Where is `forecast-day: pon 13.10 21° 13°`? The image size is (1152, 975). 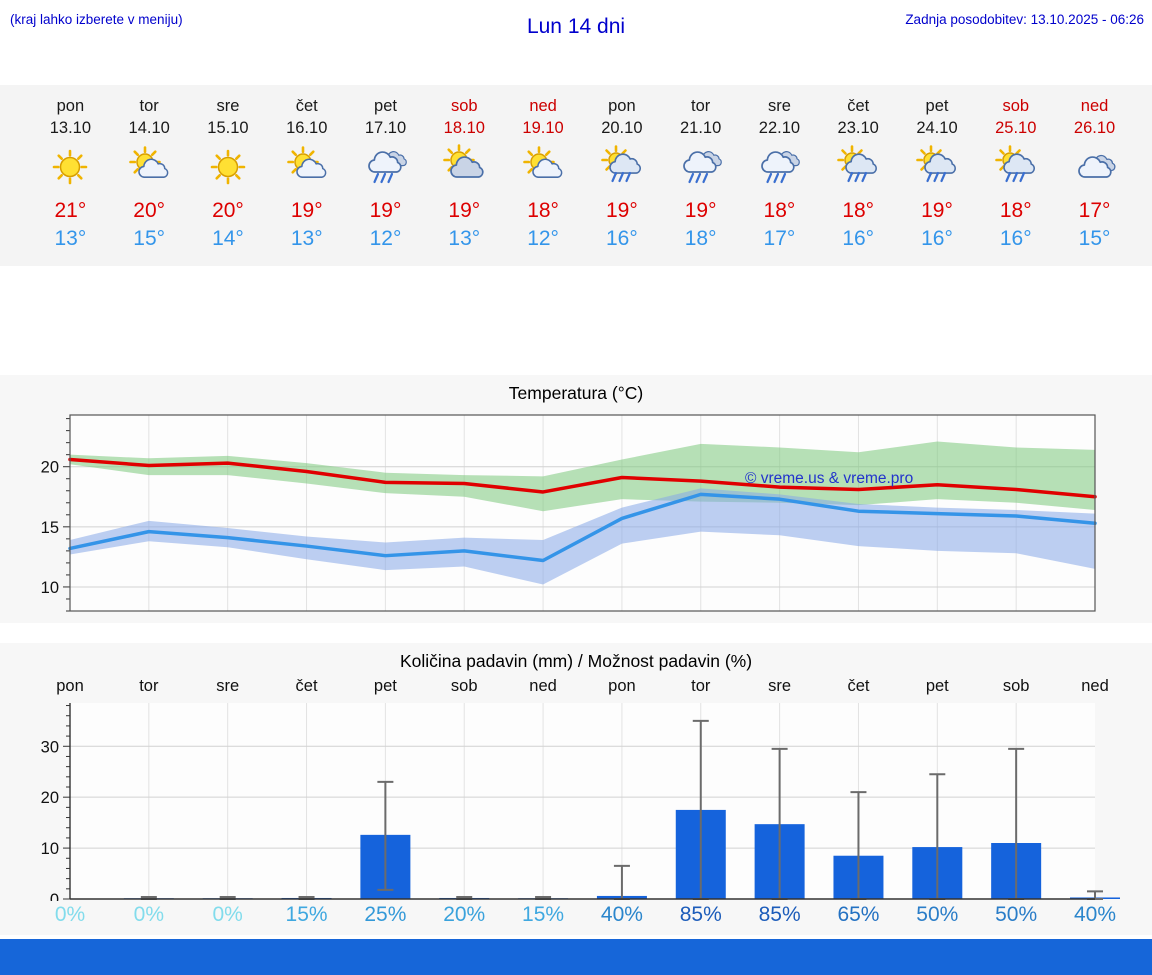 forecast-day: pon 13.10 21° 13° is located at coordinates (70, 173).